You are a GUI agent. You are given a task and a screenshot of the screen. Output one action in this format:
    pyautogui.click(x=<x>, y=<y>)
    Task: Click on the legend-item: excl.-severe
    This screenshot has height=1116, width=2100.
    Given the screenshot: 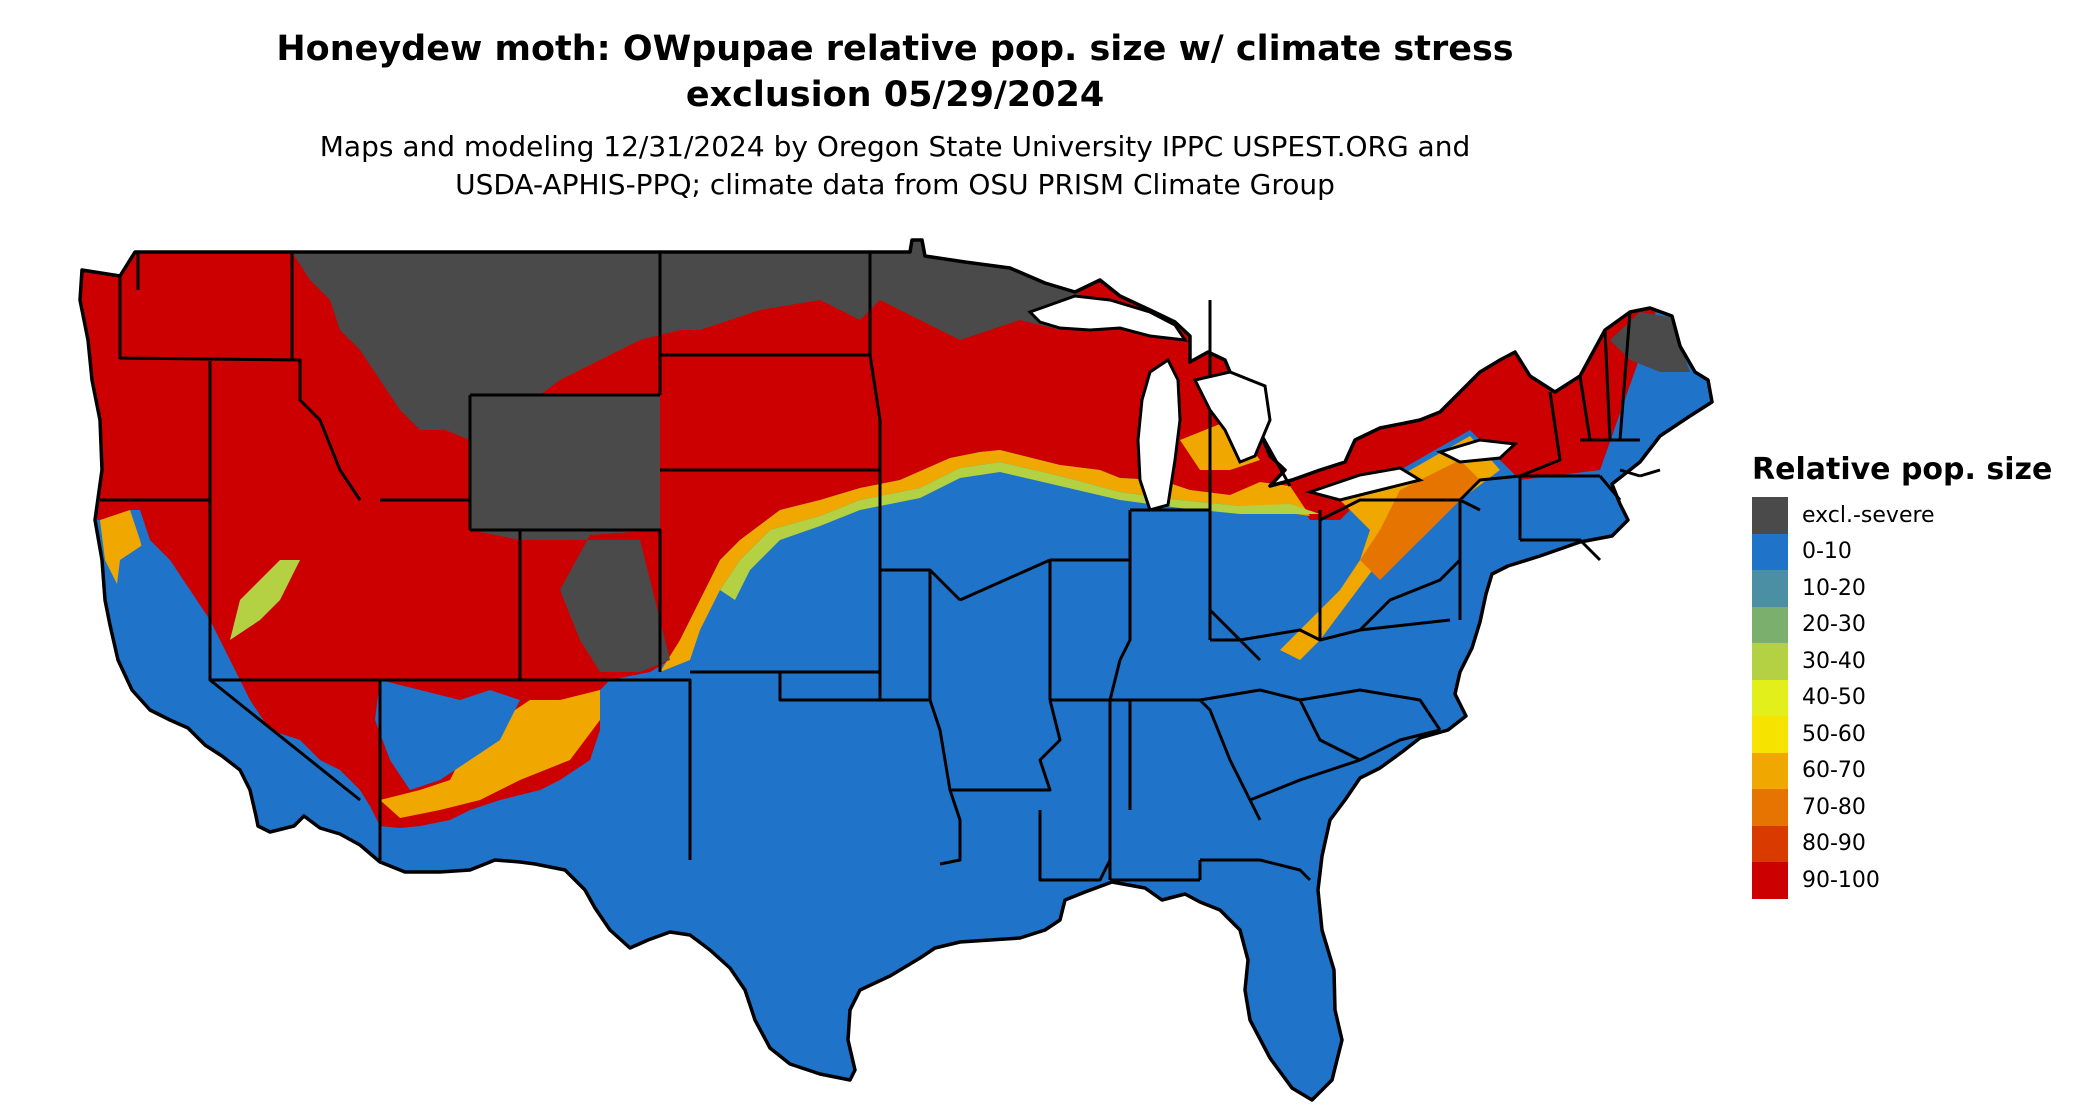 What is the action you would take?
    pyautogui.click(x=1902, y=515)
    